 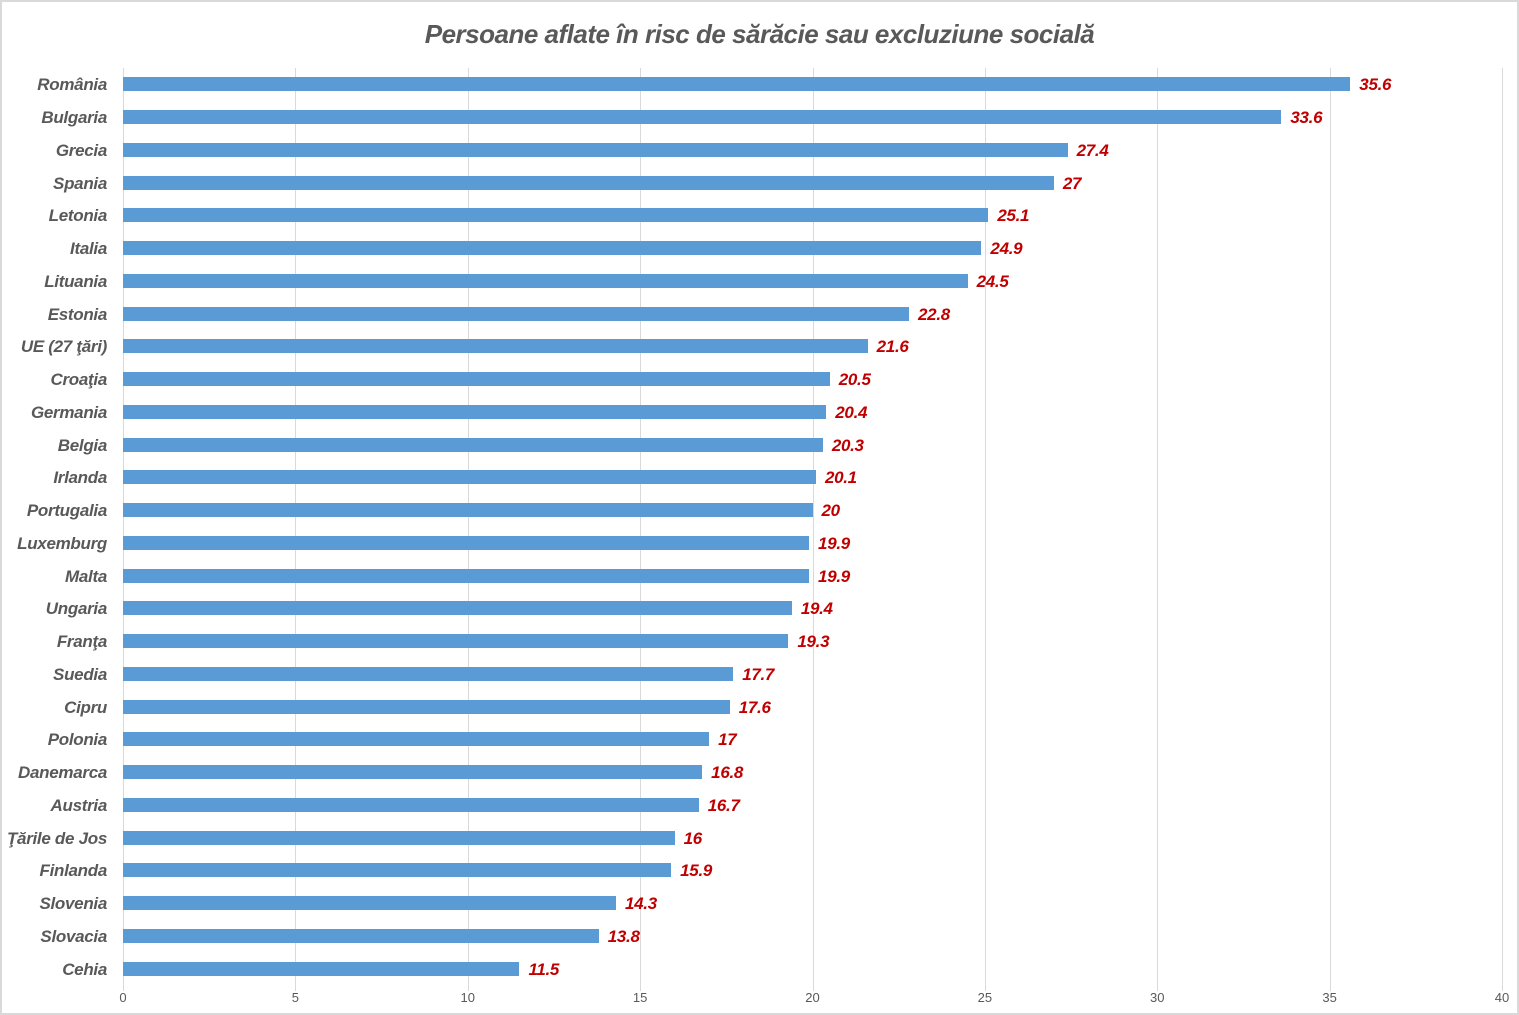 What do you see at coordinates (467, 997) in the screenshot?
I see `x-tick-label: 10` at bounding box center [467, 997].